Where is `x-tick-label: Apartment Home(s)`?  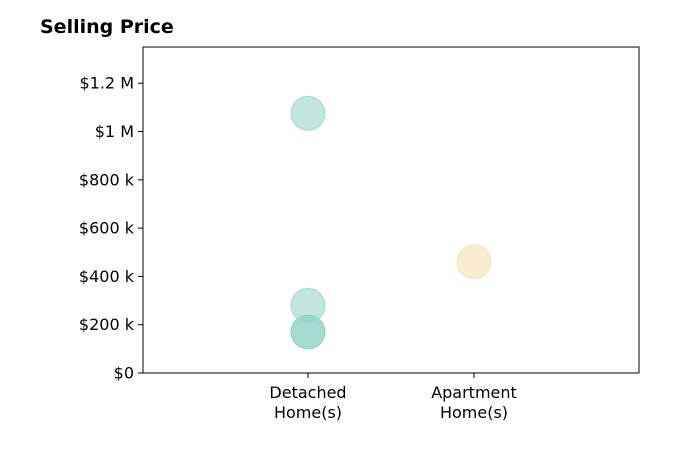 x-tick-label: Apartment Home(s) is located at coordinates (474, 402).